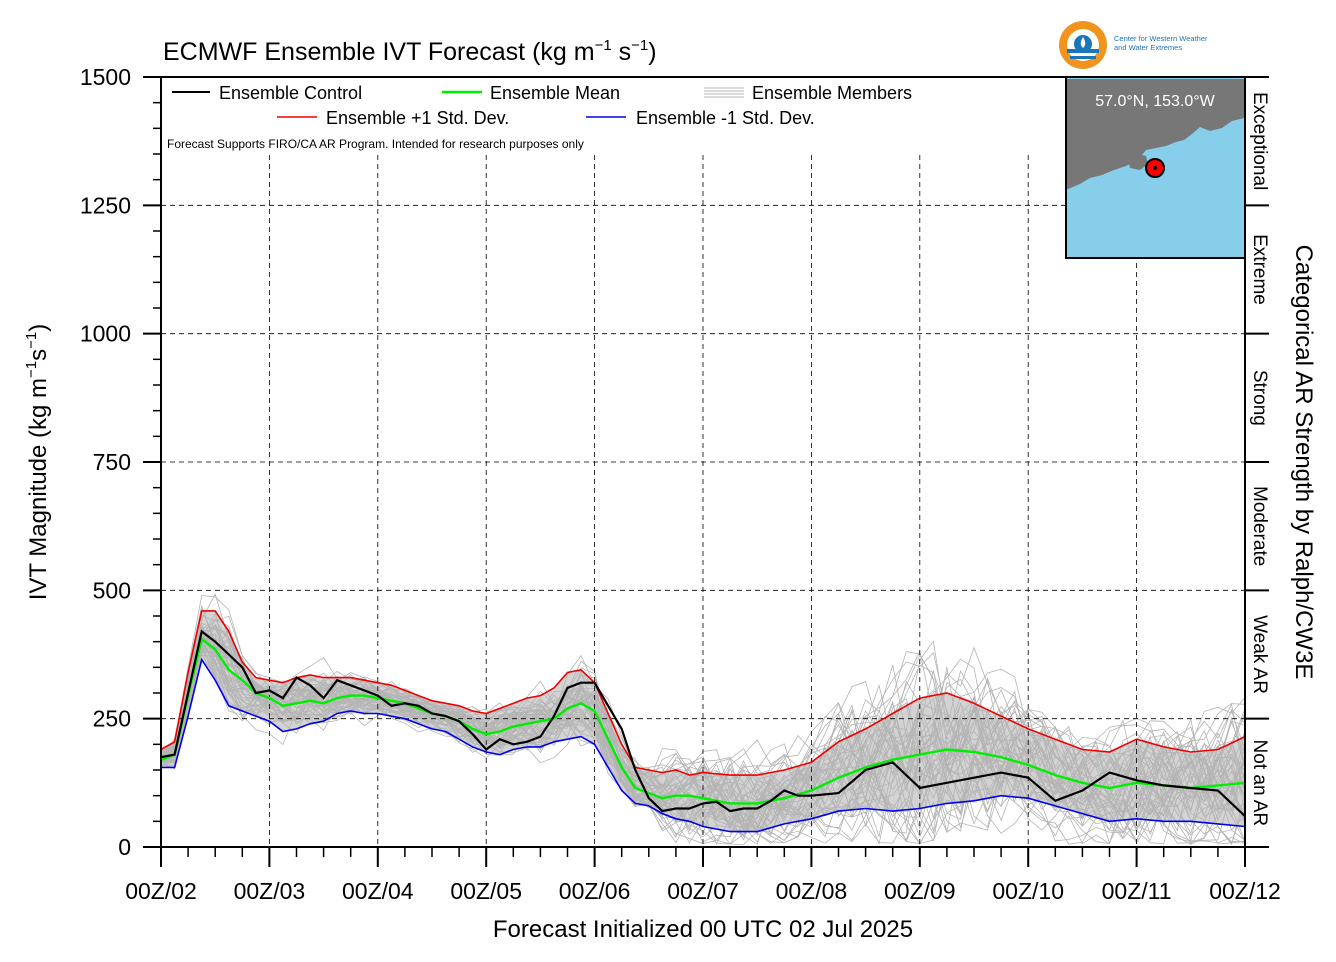 The width and height of the screenshot is (1336, 962). What do you see at coordinates (1028, 891) in the screenshot?
I see `x-tick-label: 00Z/10` at bounding box center [1028, 891].